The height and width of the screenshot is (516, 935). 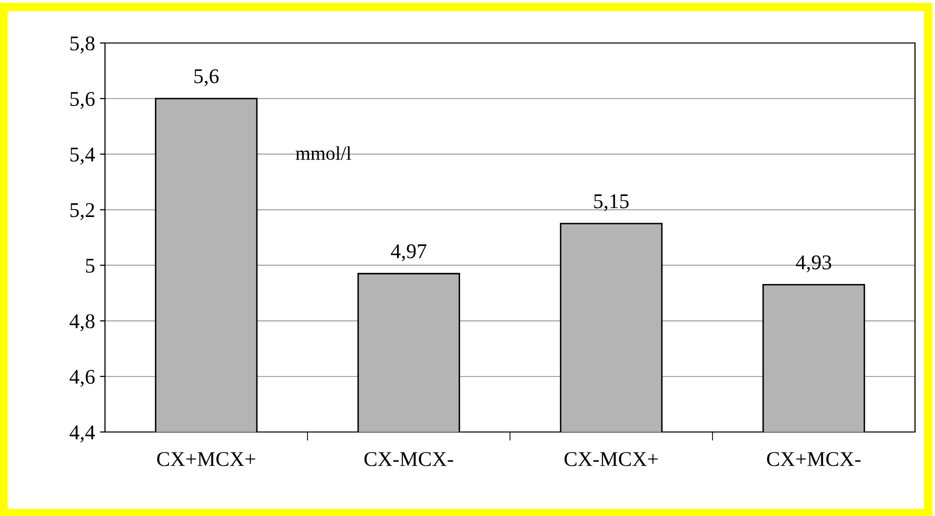 I want to click on annotation: mmol/l, so click(x=324, y=153).